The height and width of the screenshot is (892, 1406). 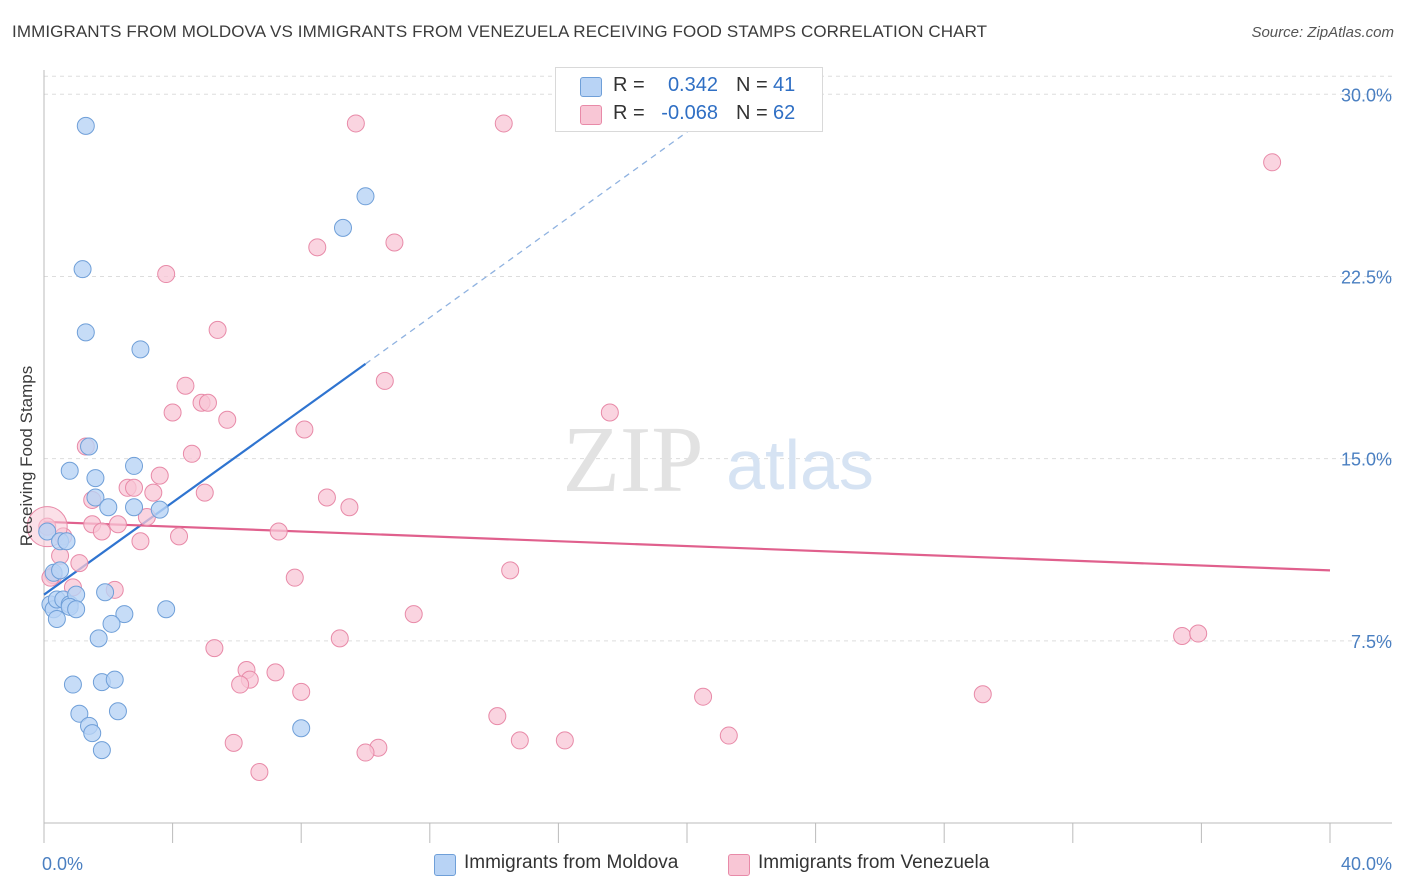 I want to click on y-tick-label: 7.5%, so click(x=1371, y=642).